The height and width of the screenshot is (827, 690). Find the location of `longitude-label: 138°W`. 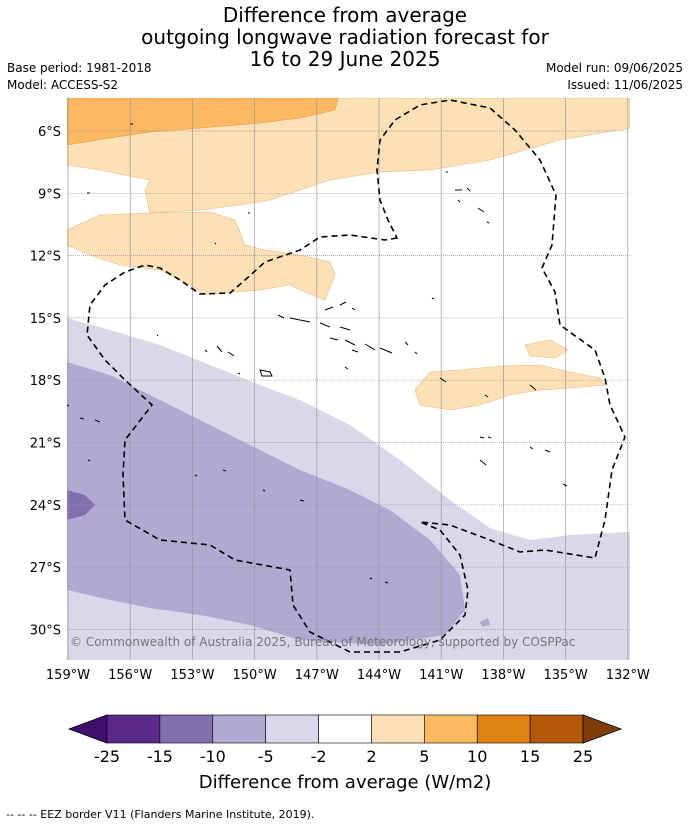

longitude-label: 138°W is located at coordinates (503, 675).